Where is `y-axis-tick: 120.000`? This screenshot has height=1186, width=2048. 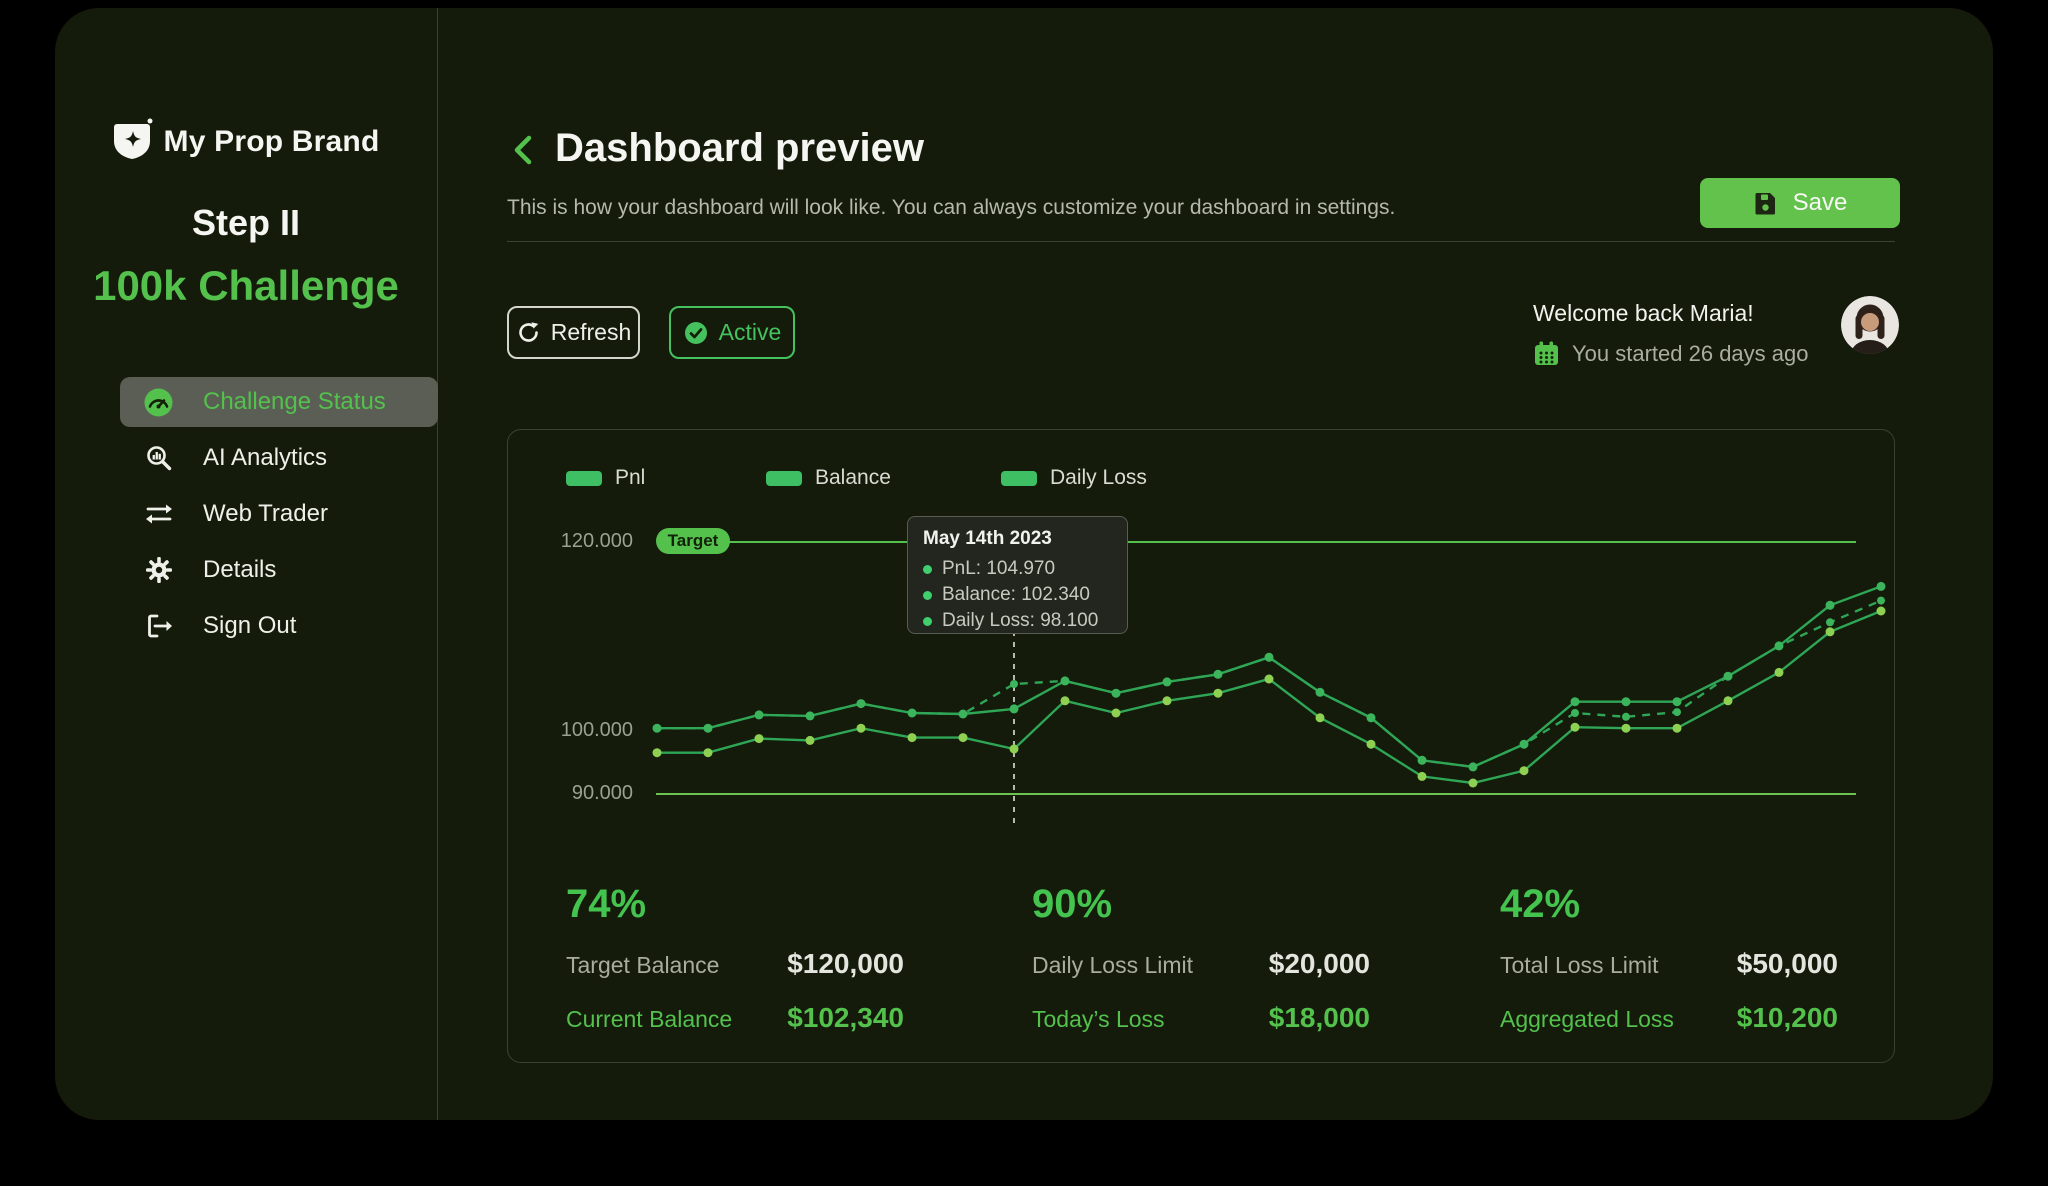 y-axis-tick: 120.000 is located at coordinates (596, 541).